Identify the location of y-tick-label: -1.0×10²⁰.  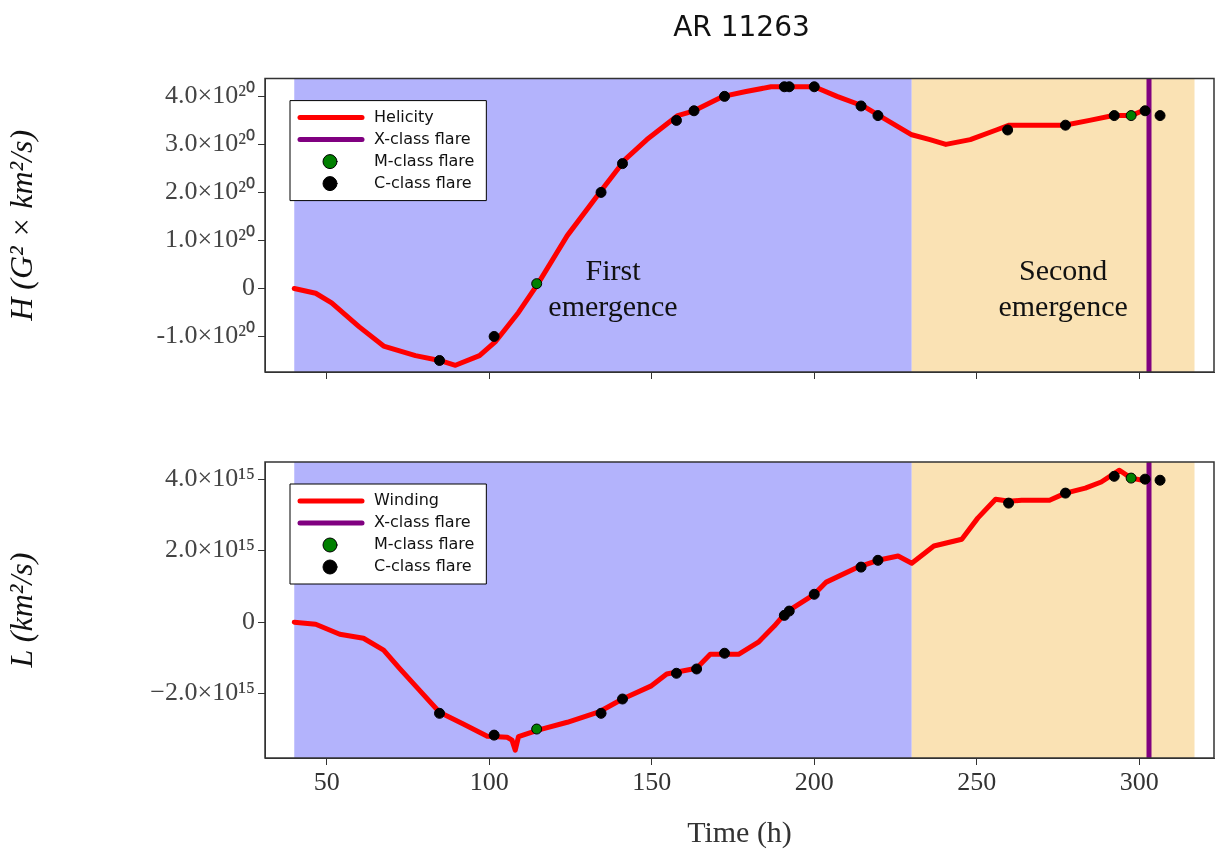
(205, 335).